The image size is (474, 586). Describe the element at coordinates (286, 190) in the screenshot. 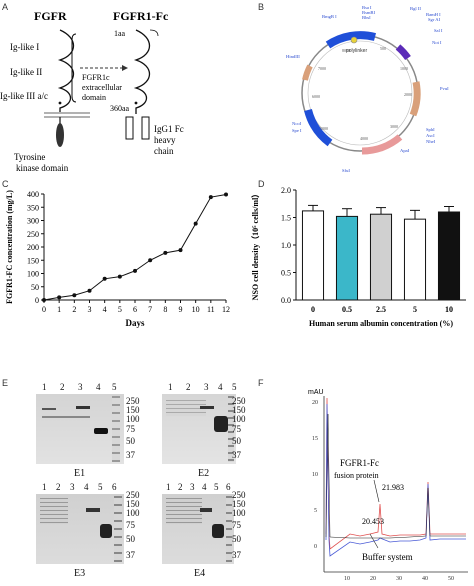

I see `d-ytick-label: 2.0` at that location.